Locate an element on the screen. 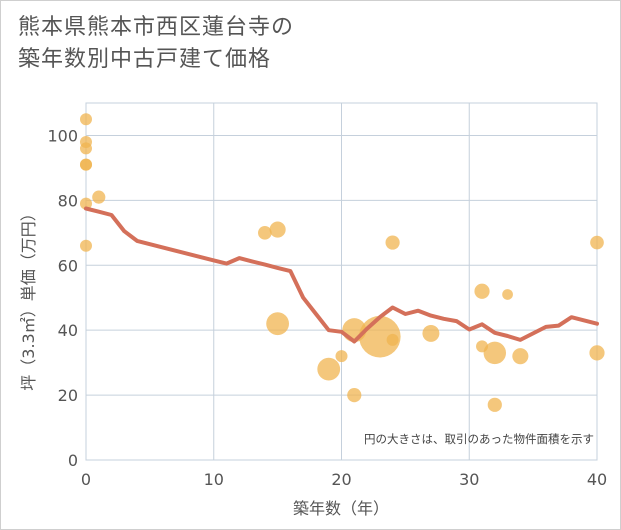 This screenshot has height=530, width=621. chart-title-line2: 築年数別中古戸建て価格 is located at coordinates (145, 59).